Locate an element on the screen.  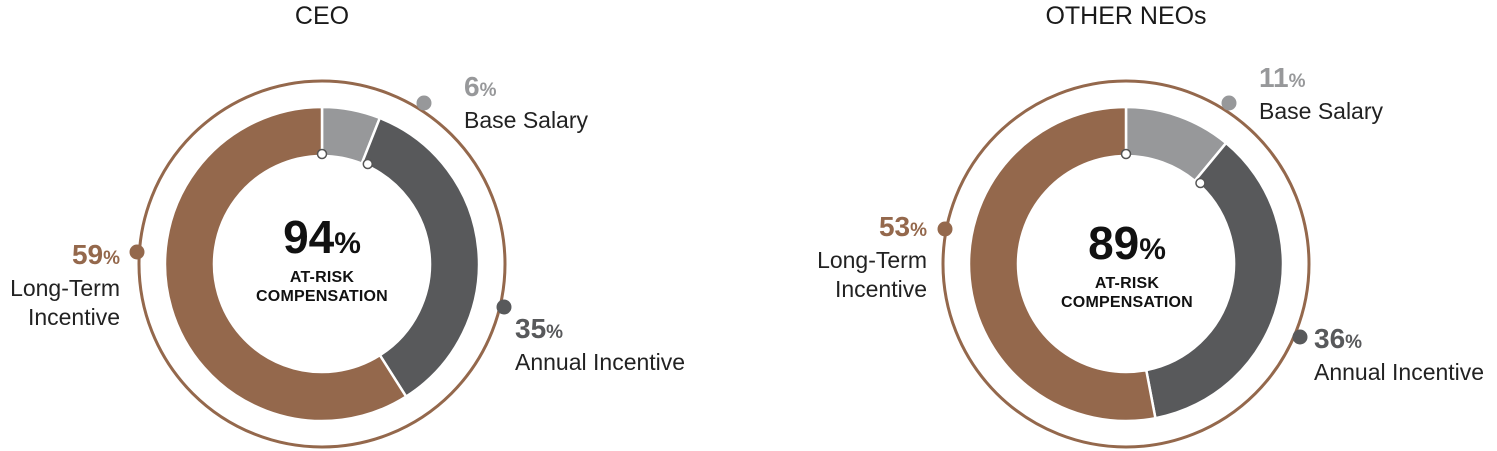
center-summary: 89% AT-RISK COMPENSATION is located at coordinates (1127, 265).